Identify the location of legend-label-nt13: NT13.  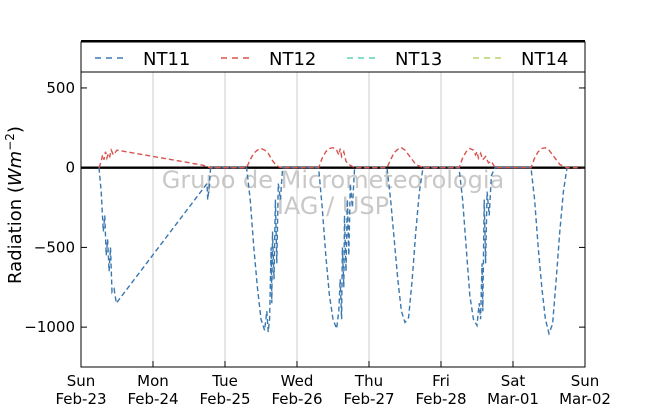
(418, 59).